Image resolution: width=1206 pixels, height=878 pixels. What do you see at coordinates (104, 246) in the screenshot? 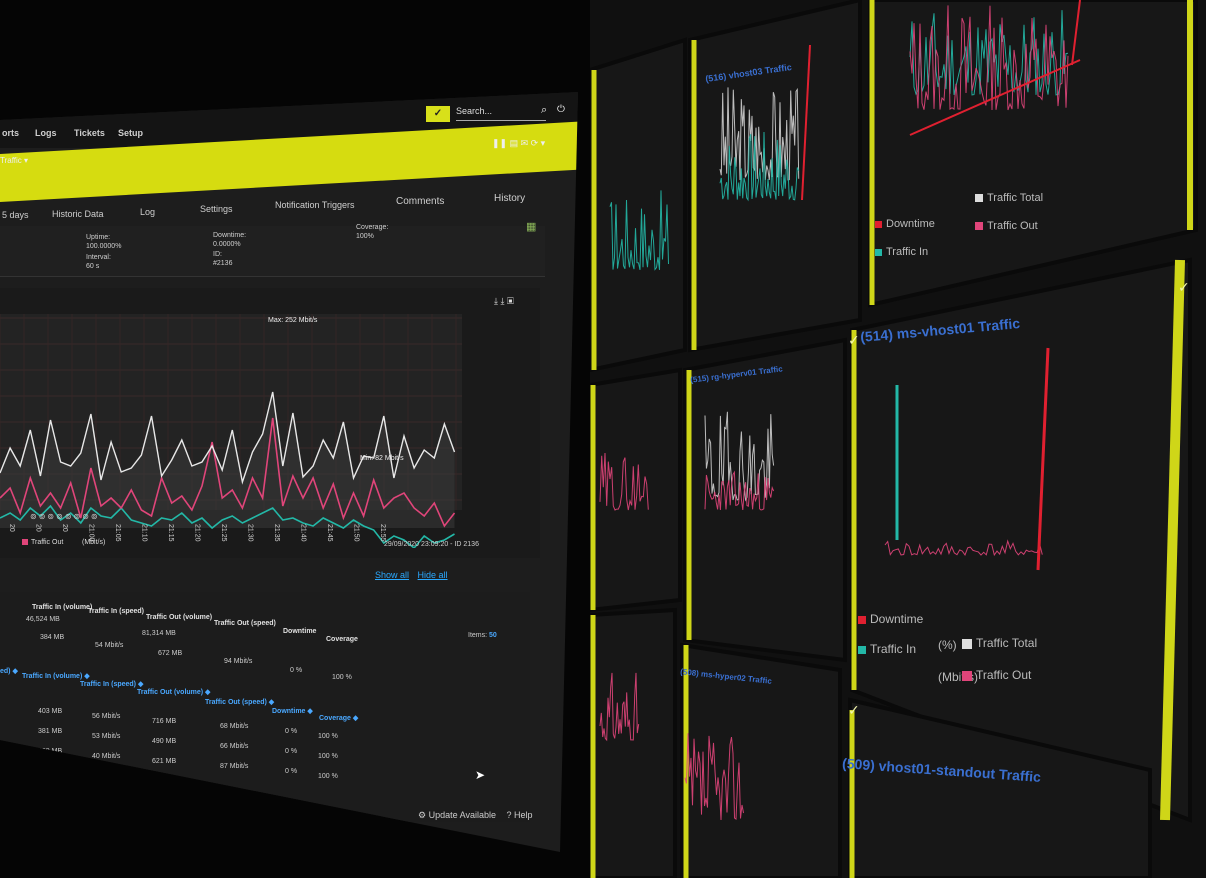
I see `uptime-value: 100.0000%` at bounding box center [104, 246].